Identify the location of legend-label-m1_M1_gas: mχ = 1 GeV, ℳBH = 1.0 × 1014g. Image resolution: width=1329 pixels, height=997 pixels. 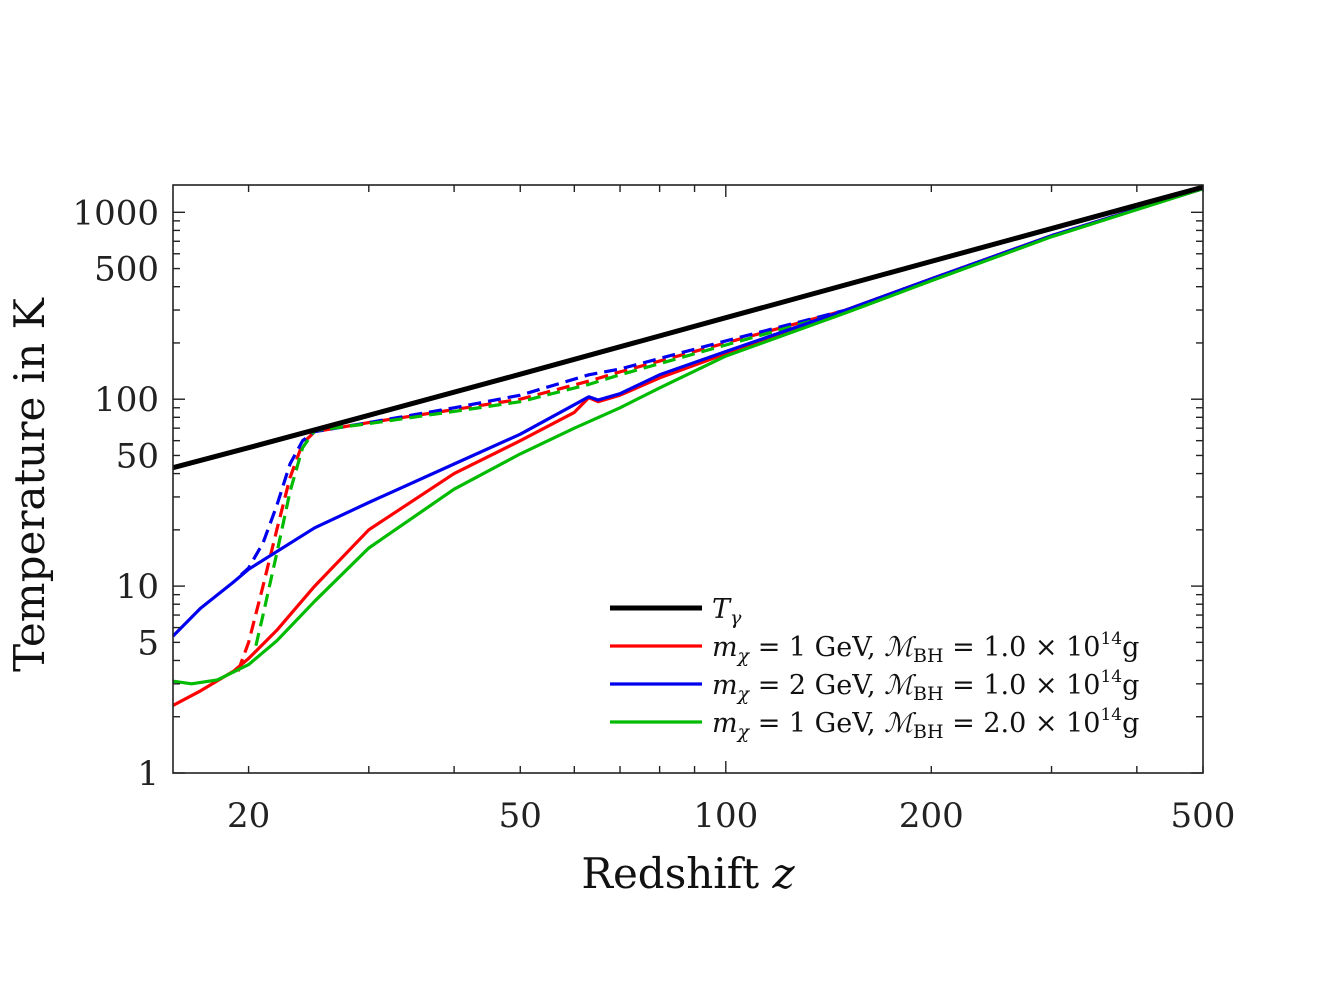
(925, 648).